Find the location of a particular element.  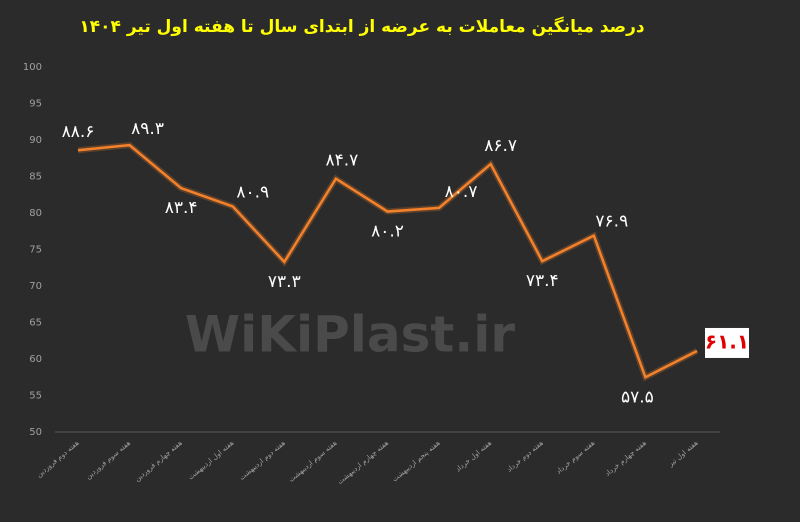

y-tick-label: 80 is located at coordinates (35, 213).